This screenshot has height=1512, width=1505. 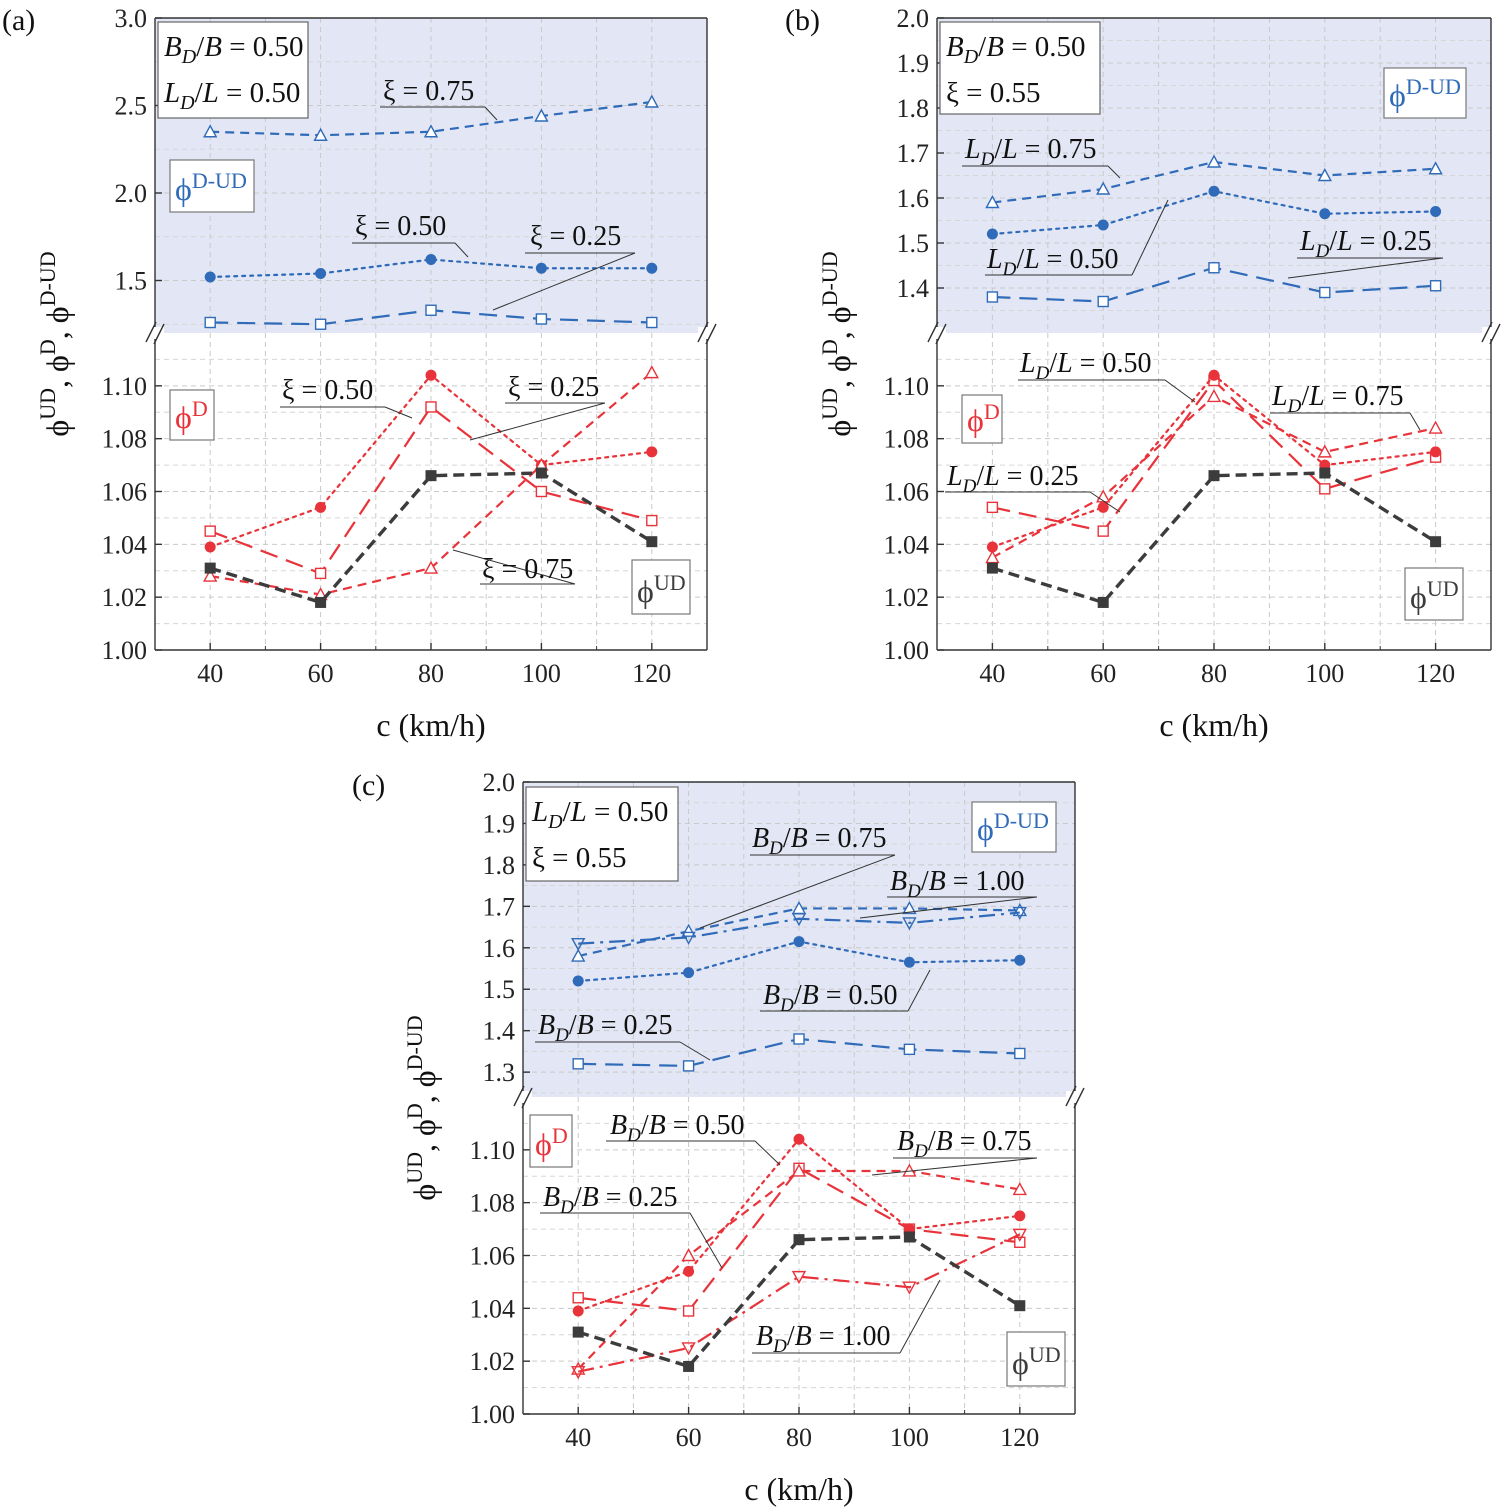 I want to click on series-D-UD-LDL0.75, so click(x=1214, y=181).